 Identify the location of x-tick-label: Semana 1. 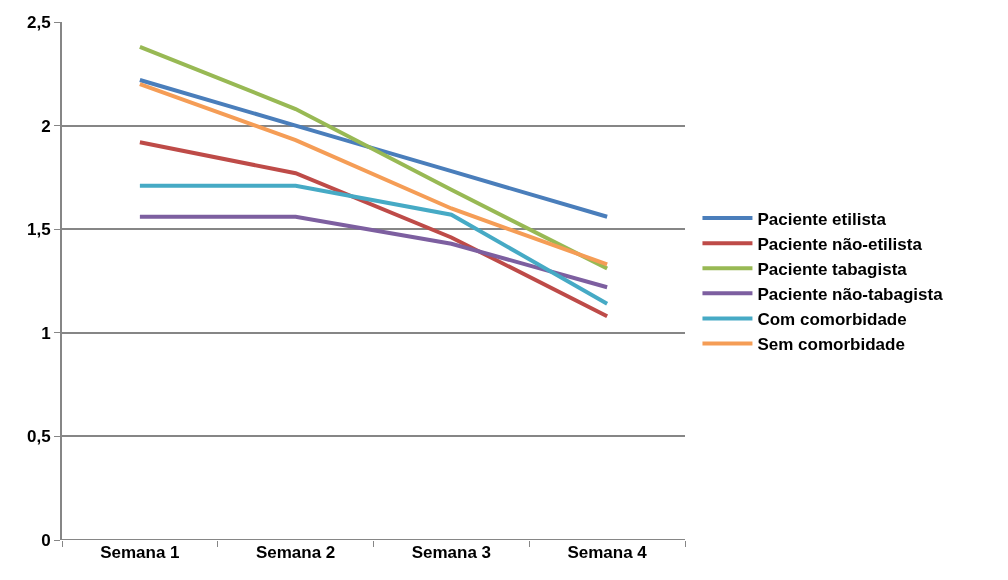
(140, 552).